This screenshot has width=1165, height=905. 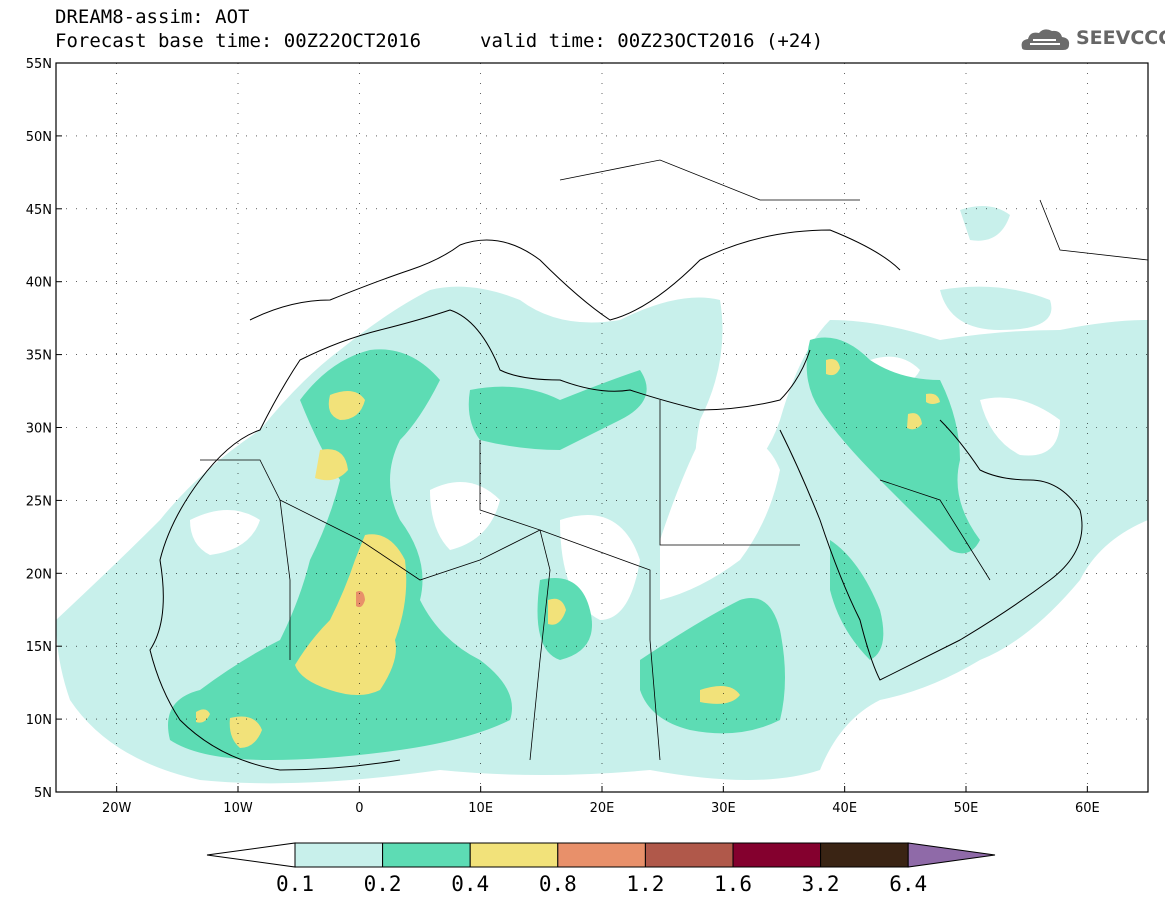 What do you see at coordinates (360, 599) in the screenshot?
I see `aot-level-0.8` at bounding box center [360, 599].